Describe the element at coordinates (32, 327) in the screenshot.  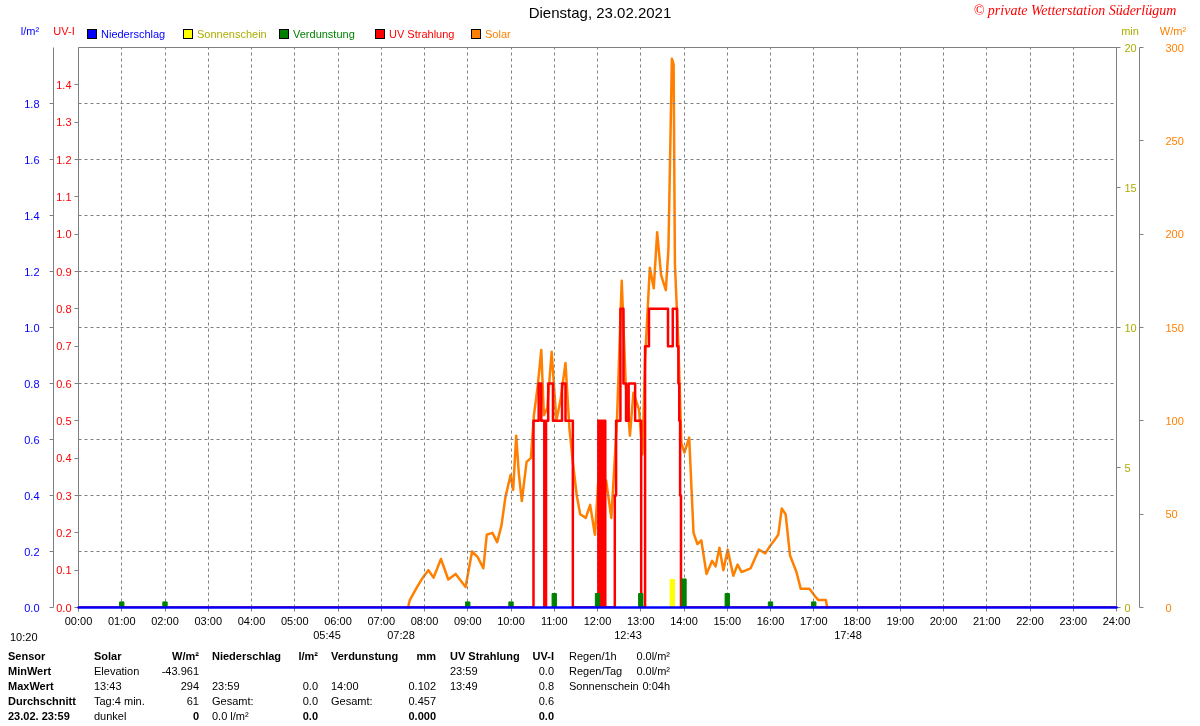
I see `y-tick-label: 1.0` at that location.